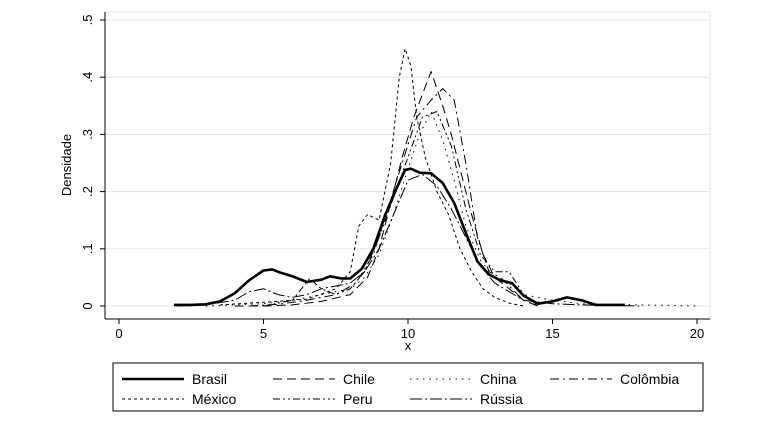 Image resolution: width=768 pixels, height=431 pixels. What do you see at coordinates (87, 191) in the screenshot?
I see `y-tick-label: .2` at bounding box center [87, 191].